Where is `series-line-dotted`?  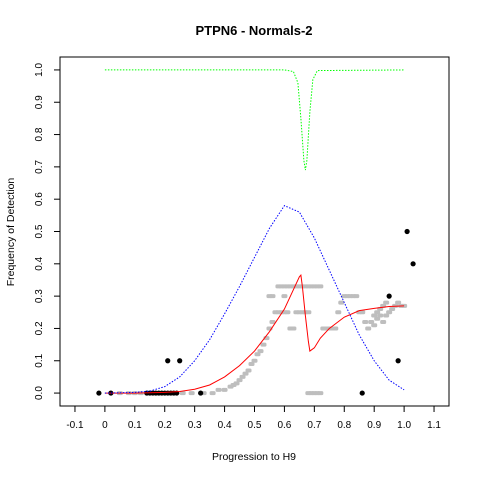 series-line-dotted is located at coordinates (254, 120).